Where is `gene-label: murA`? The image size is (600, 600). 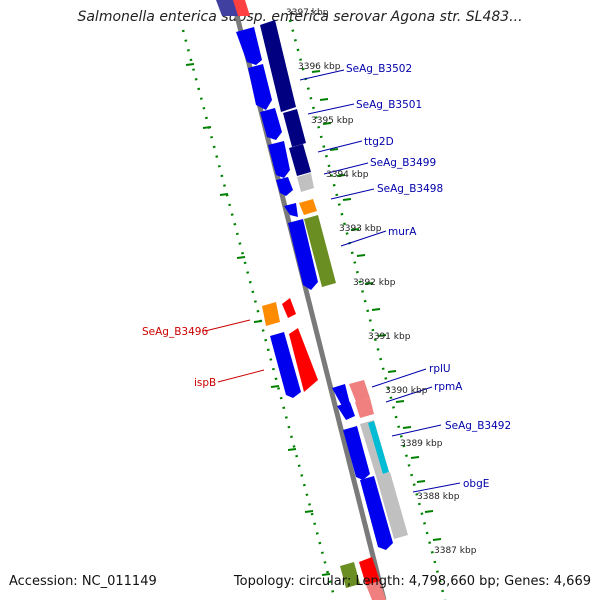 gene-label: murA is located at coordinates (402, 232).